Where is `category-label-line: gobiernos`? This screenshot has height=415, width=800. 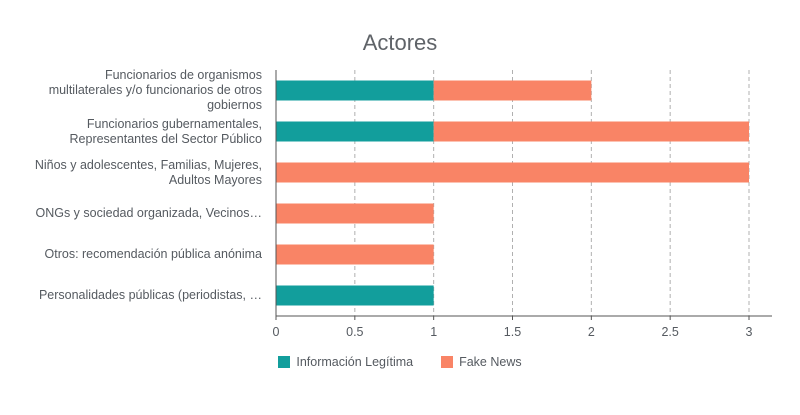 category-label-line: gobiernos is located at coordinates (234, 105).